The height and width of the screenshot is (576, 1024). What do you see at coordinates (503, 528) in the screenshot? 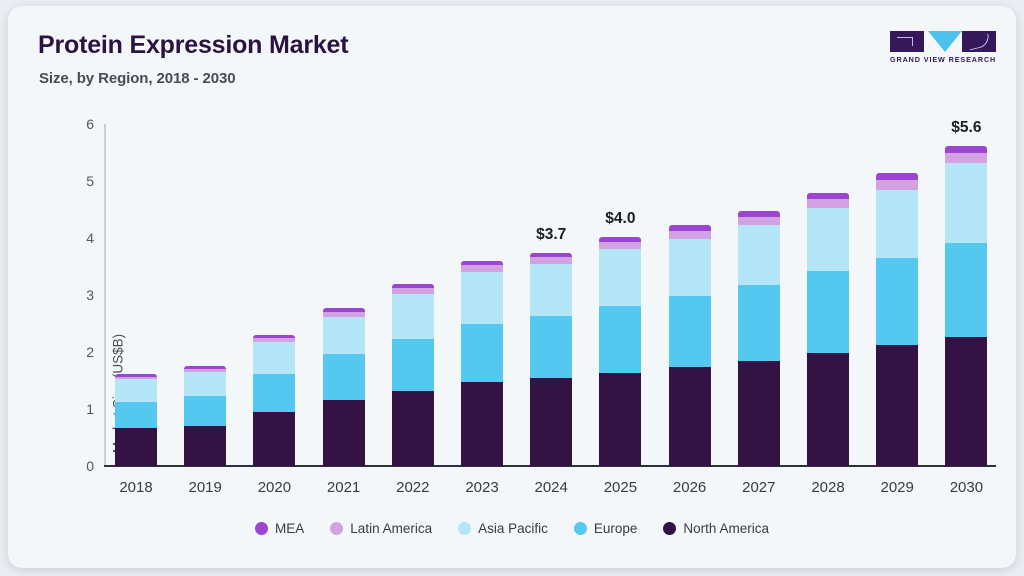
I see `legend-item-asia-pacific: Asia Pacific` at bounding box center [503, 528].